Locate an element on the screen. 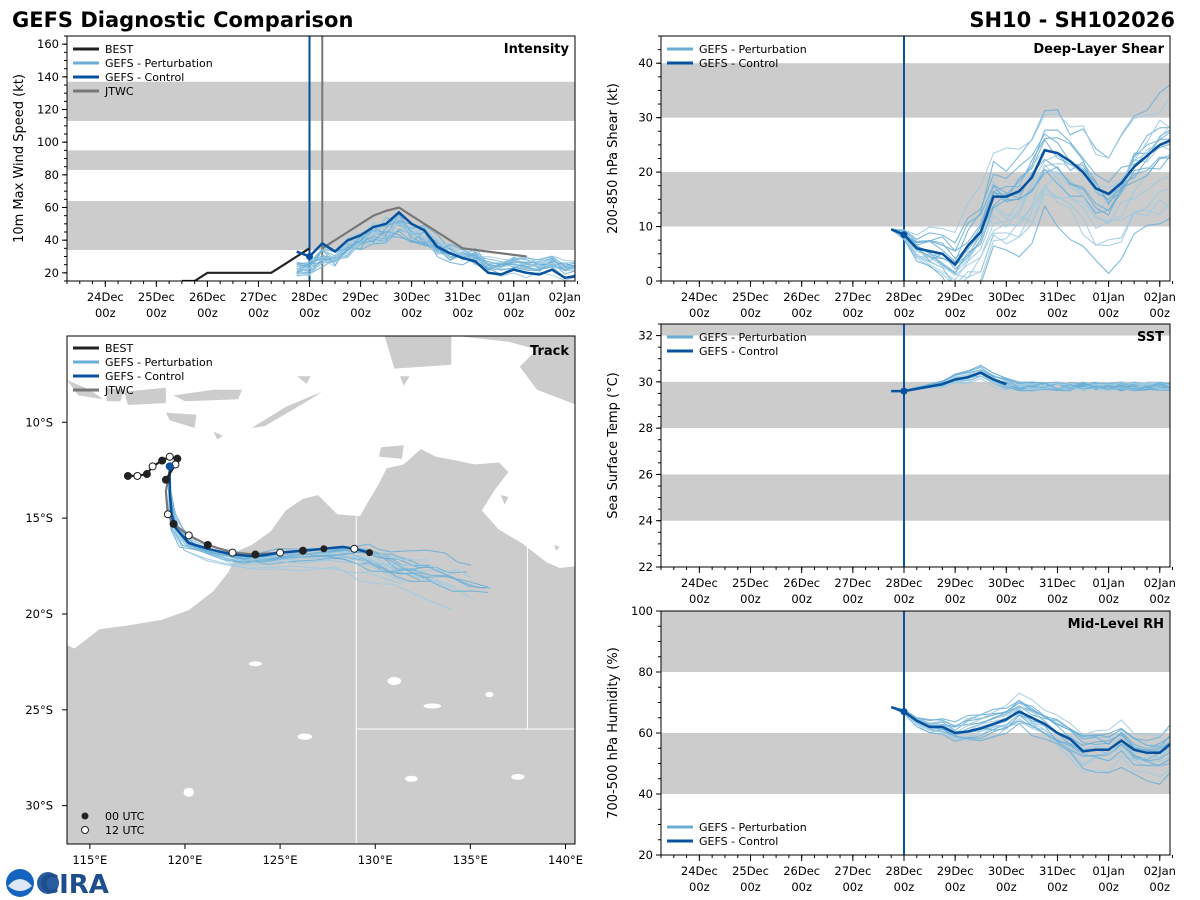 The image size is (1200, 900). intensity-xtick-label: 01Jan is located at coordinates (514, 297).